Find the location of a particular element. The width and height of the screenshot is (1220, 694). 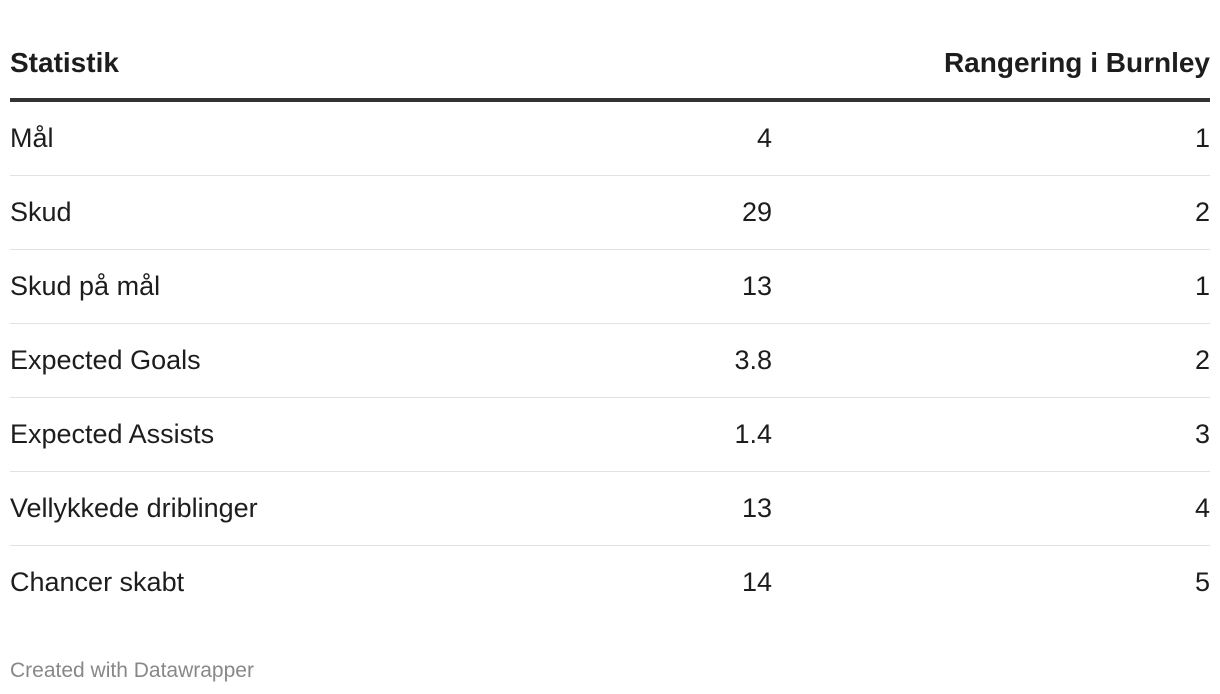

stat-name: Expected Assists is located at coordinates (112, 434).